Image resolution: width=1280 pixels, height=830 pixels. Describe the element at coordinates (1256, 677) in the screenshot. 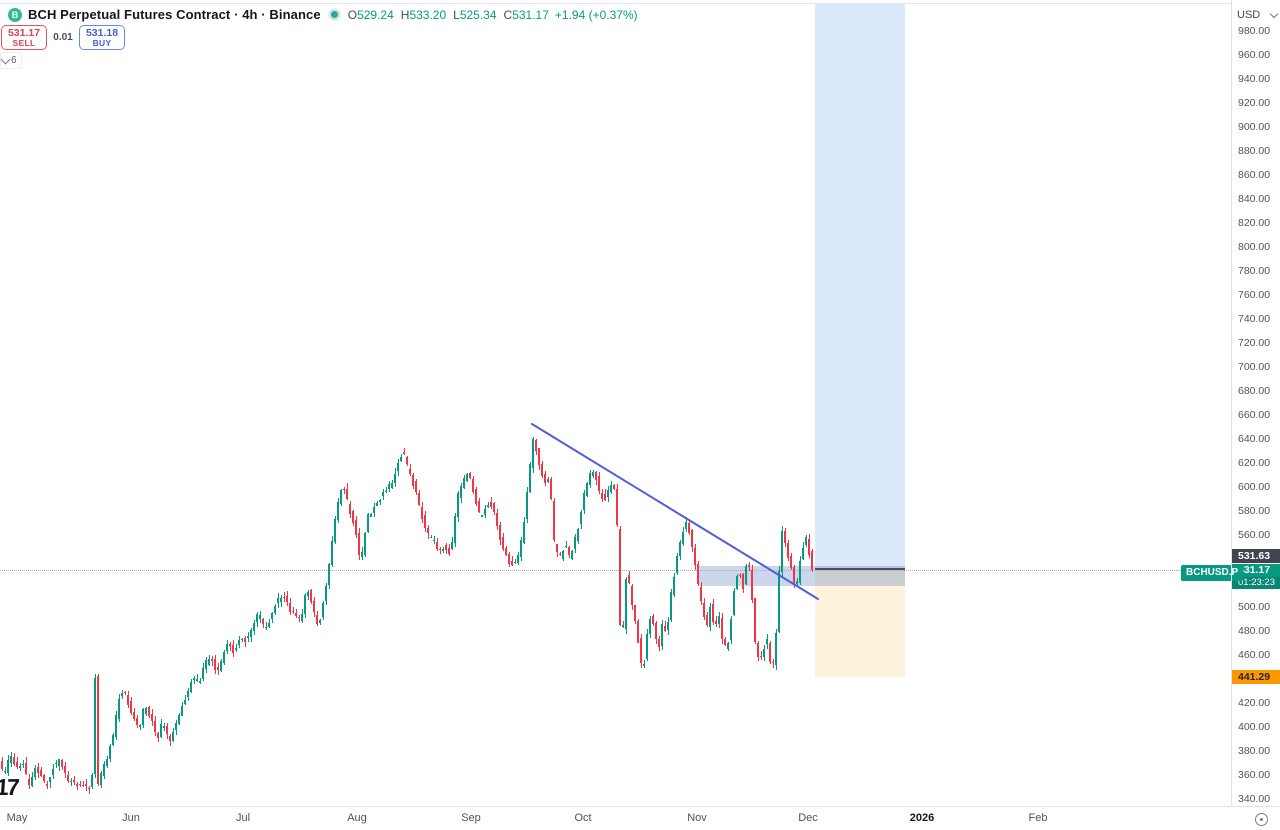

I see `stop-price-label: 441.29` at that location.